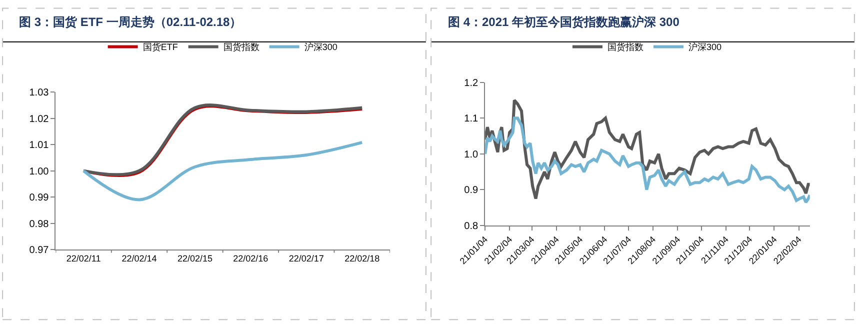 The image size is (857, 332). I want to click on chart-title: 图 3：国货 ETF 一周走势（02.11-02.18）, so click(130, 22).